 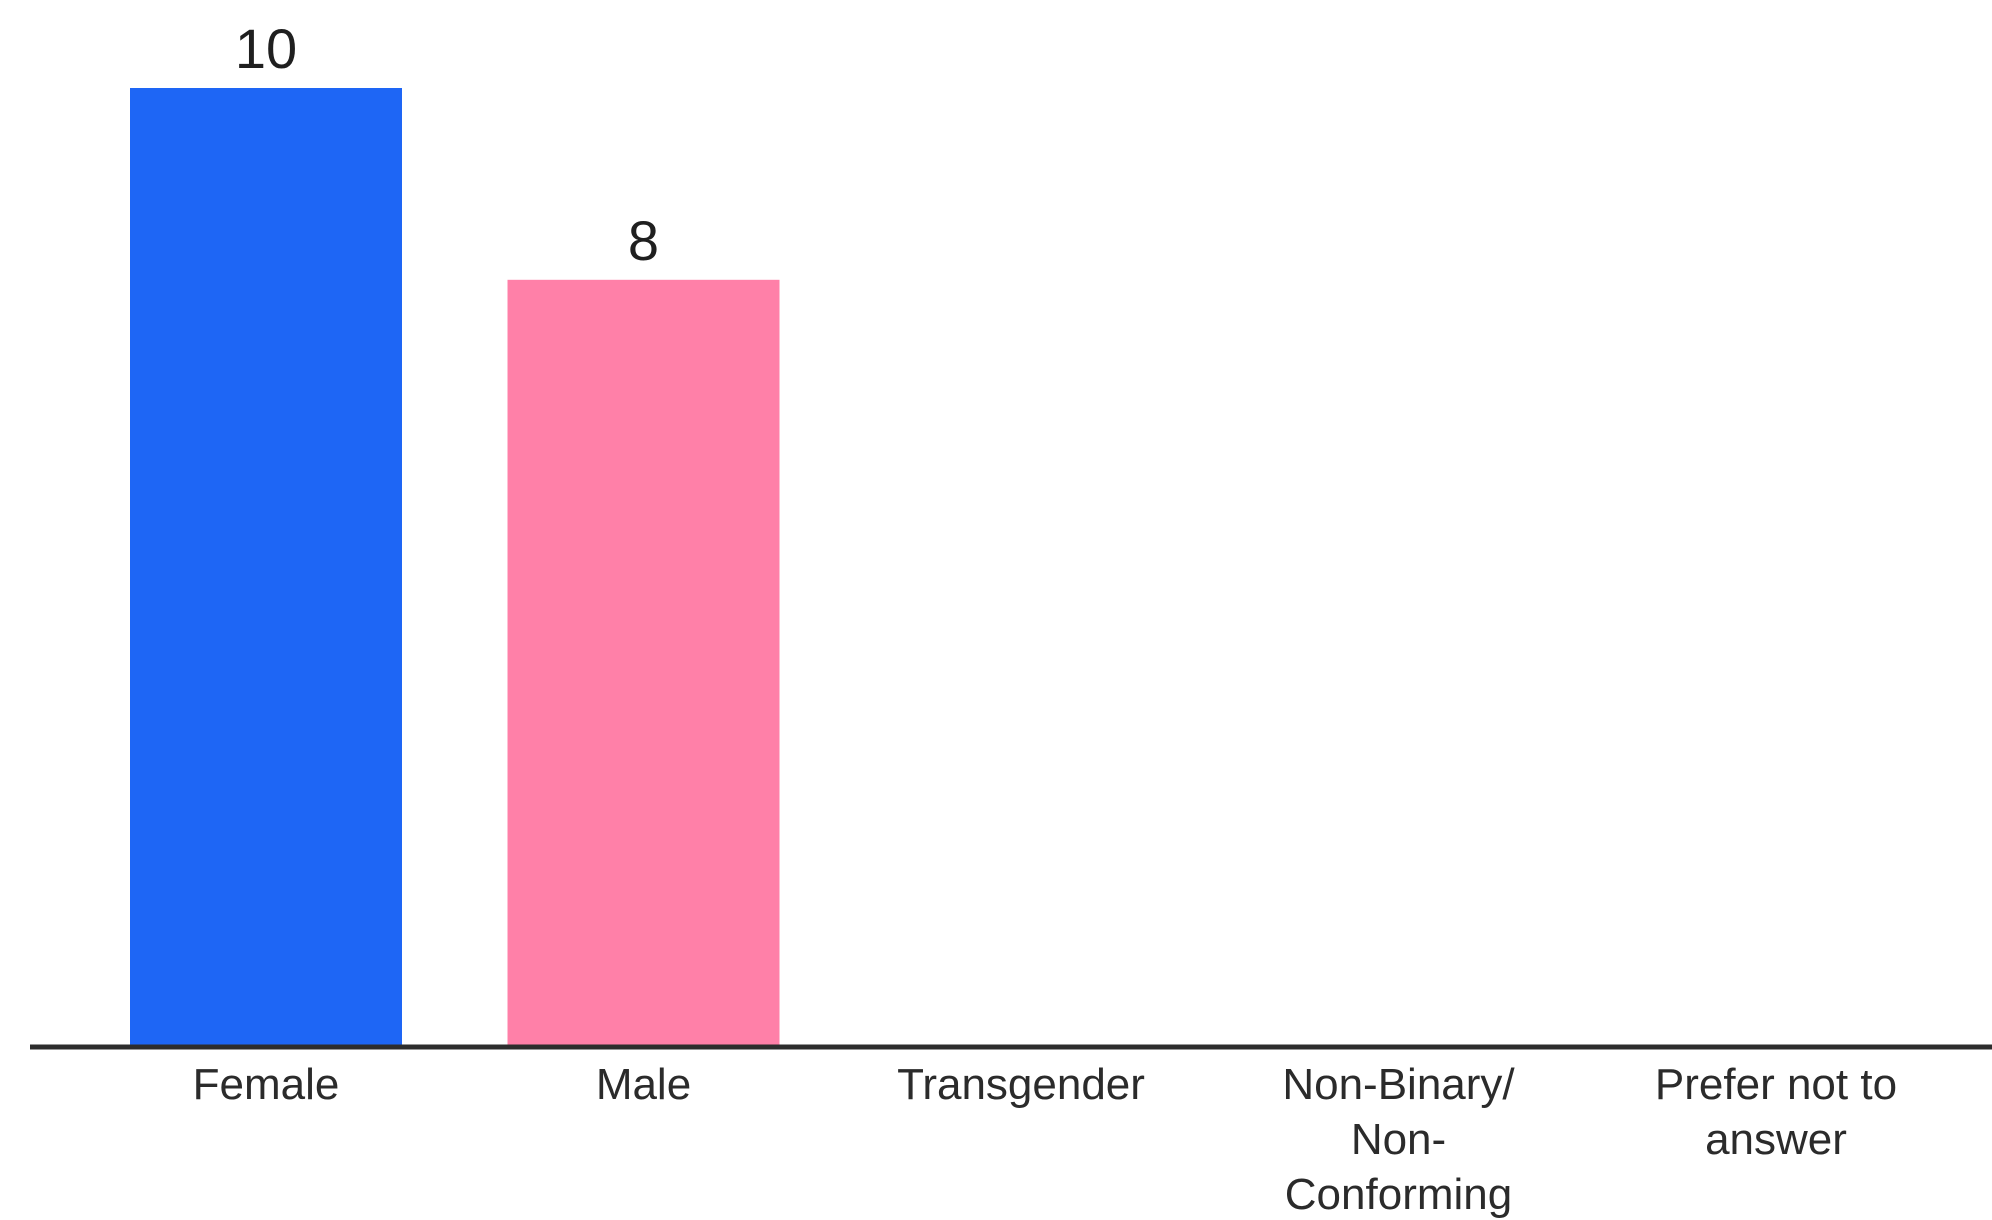 I want to click on x-tick-label-line: Non-Binary/, so click(x=1398, y=1084).